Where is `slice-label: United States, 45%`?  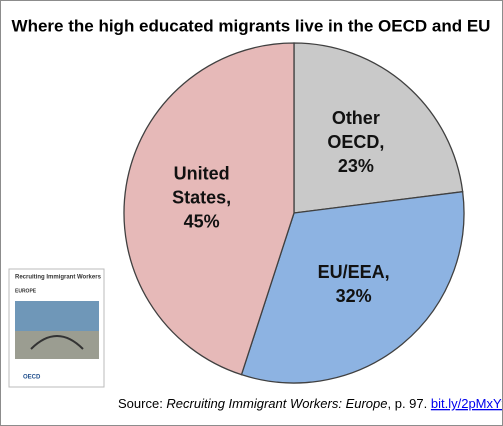
slice-label: United States, 45% is located at coordinates (201, 197).